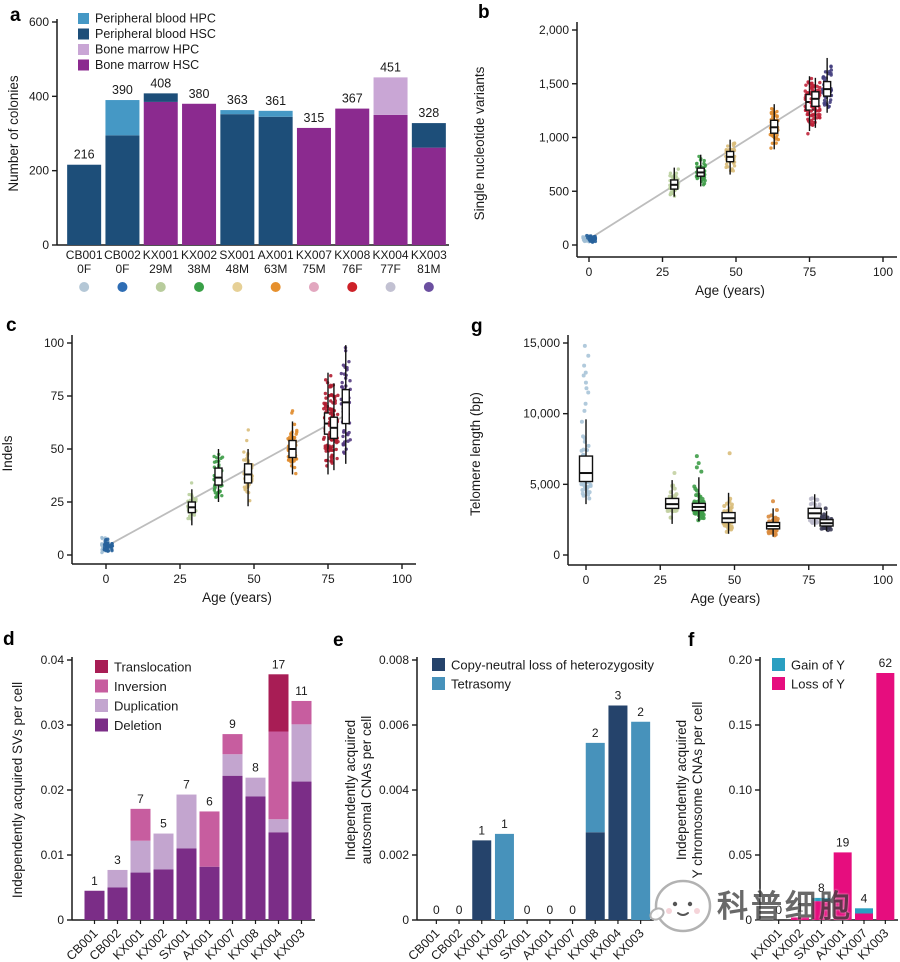 This screenshot has height=962, width=900. Describe the element at coordinates (237, 597) in the screenshot. I see `x-axis-label: Age (years)` at that location.